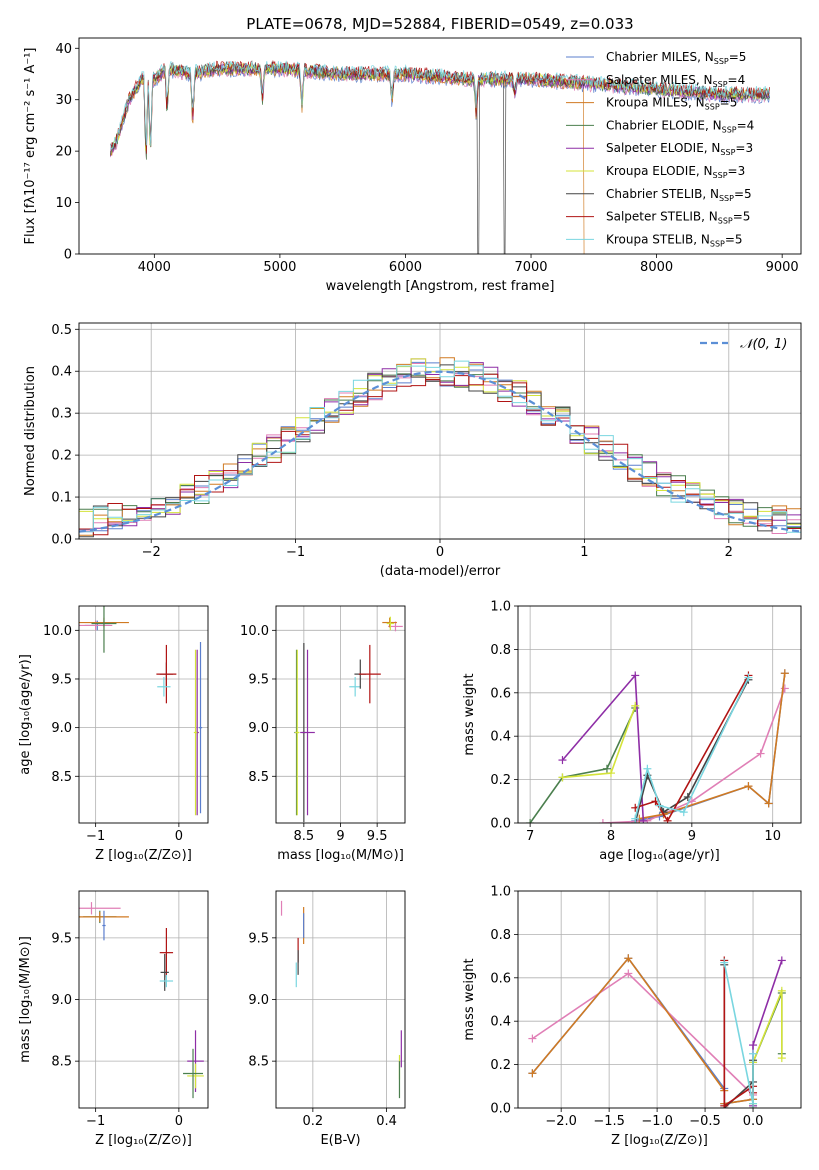  I want to click on tick-label-x: 0.2, so click(313, 1121).